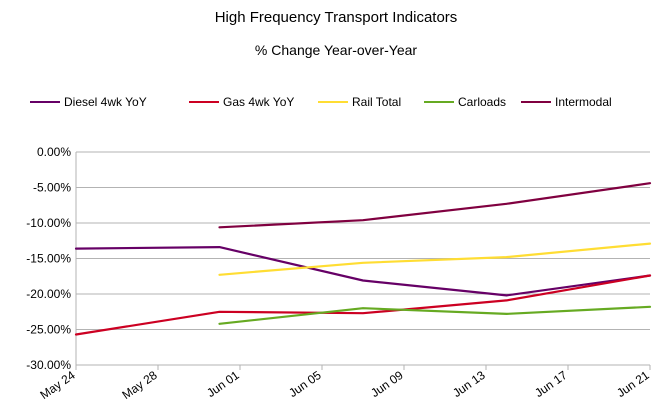 The width and height of the screenshot is (672, 419). I want to click on x-tick-label: May 24, so click(57, 385).